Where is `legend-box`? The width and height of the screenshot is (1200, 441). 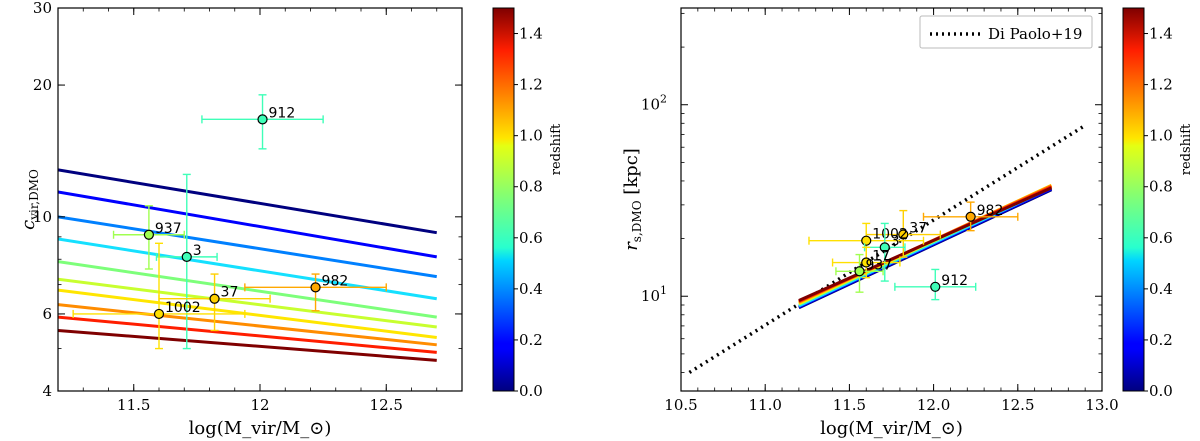
legend-box is located at coordinates (1006, 32).